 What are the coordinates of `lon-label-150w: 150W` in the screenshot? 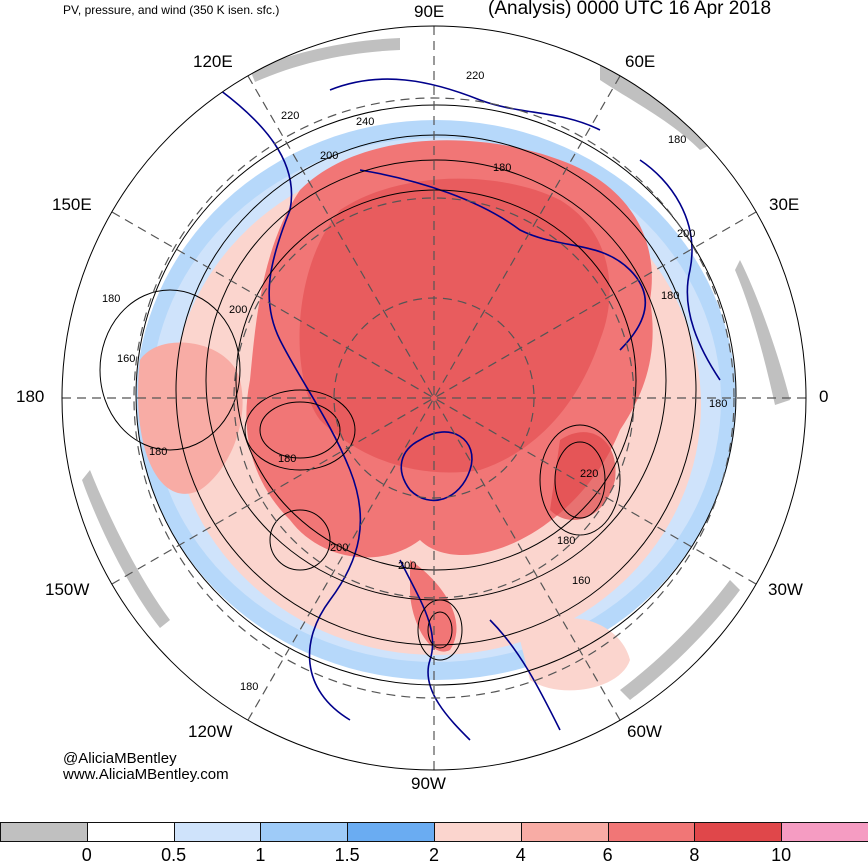 It's located at (67, 589).